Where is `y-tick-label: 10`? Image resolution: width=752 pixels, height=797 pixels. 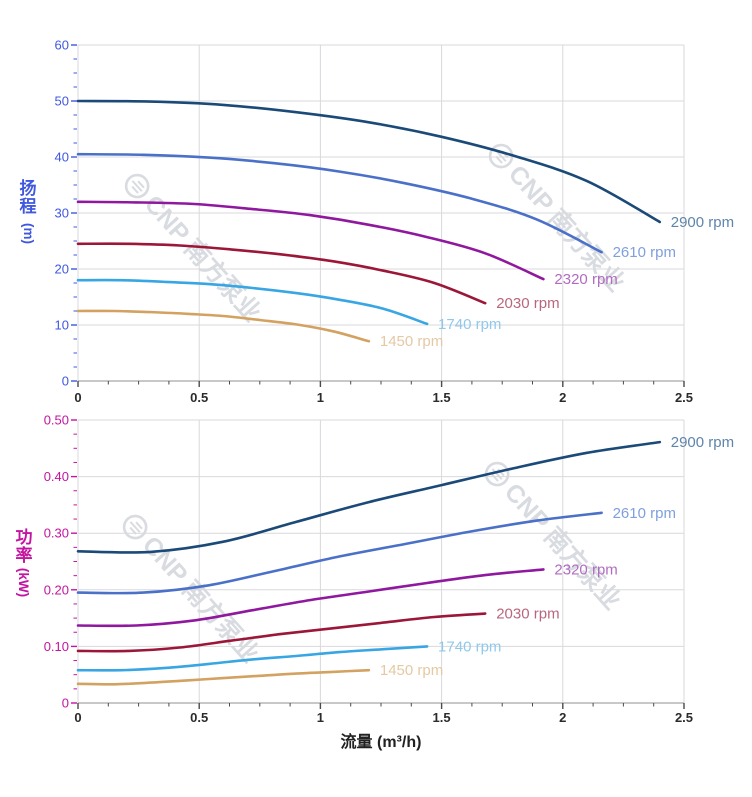 y-tick-label: 10 is located at coordinates (62, 325).